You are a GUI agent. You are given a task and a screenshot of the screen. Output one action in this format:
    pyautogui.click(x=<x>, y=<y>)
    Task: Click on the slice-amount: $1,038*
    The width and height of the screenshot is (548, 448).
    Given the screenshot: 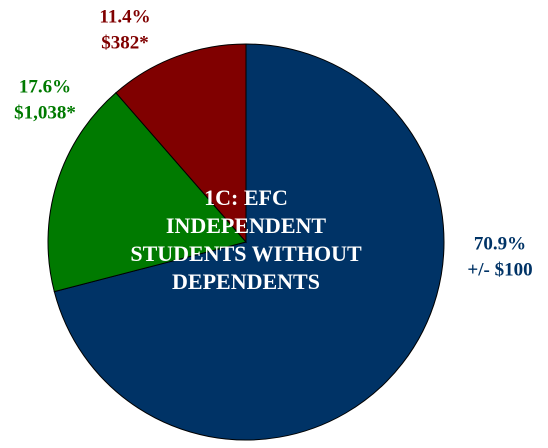 What is the action you would take?
    pyautogui.click(x=45, y=112)
    